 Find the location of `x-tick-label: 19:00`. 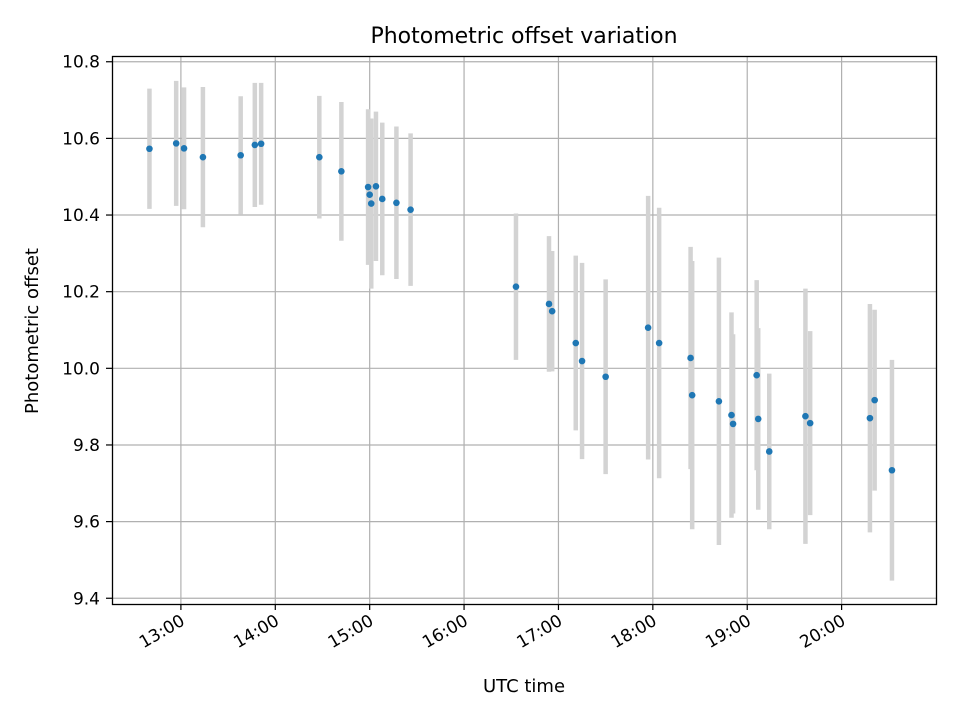

x-tick-label: 19:00 is located at coordinates (728, 632).